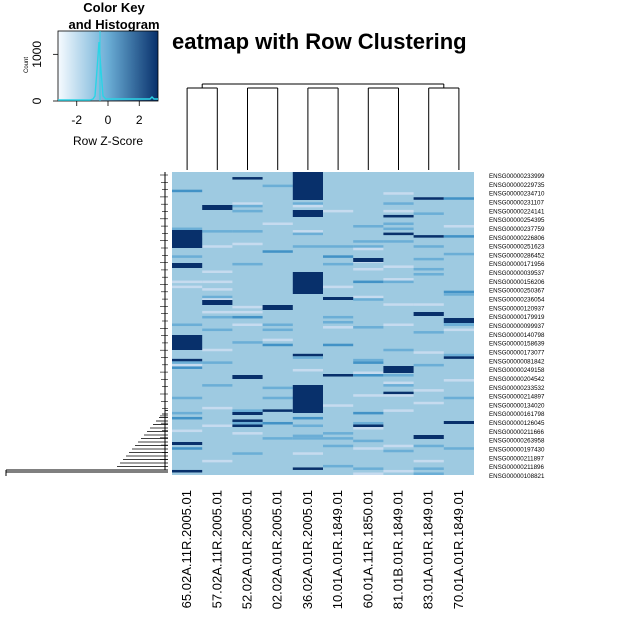 This screenshot has height=633, width=634. Describe the element at coordinates (517, 388) in the screenshot. I see `row-label: ENSG00000233532` at that location.